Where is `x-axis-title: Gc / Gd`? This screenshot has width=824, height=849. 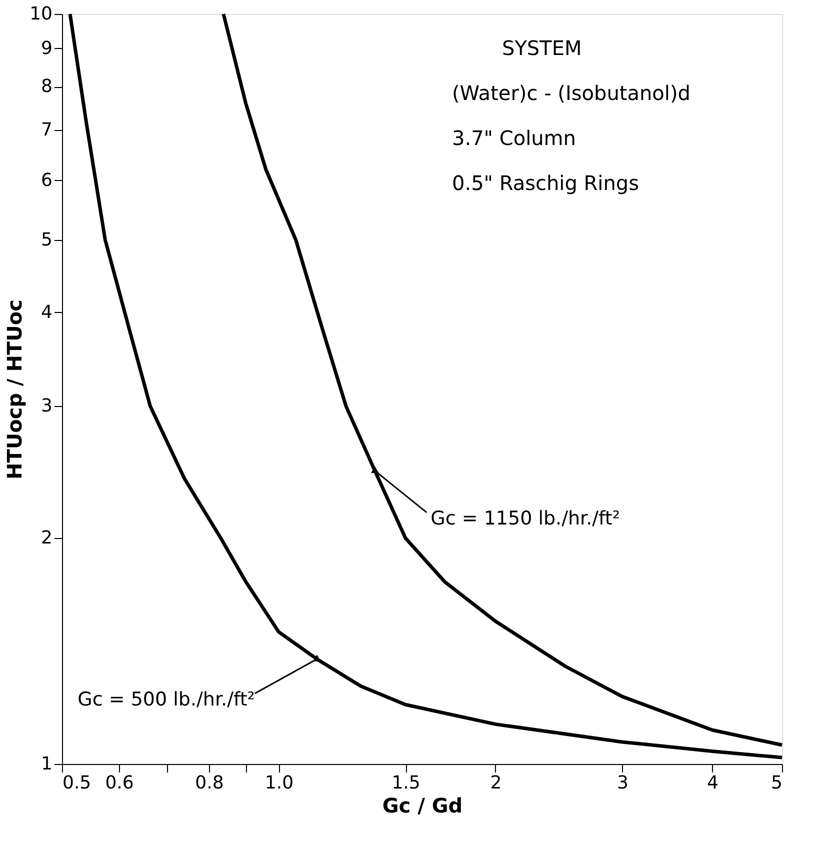
x-axis-title: Gc / Gd is located at coordinates (422, 806).